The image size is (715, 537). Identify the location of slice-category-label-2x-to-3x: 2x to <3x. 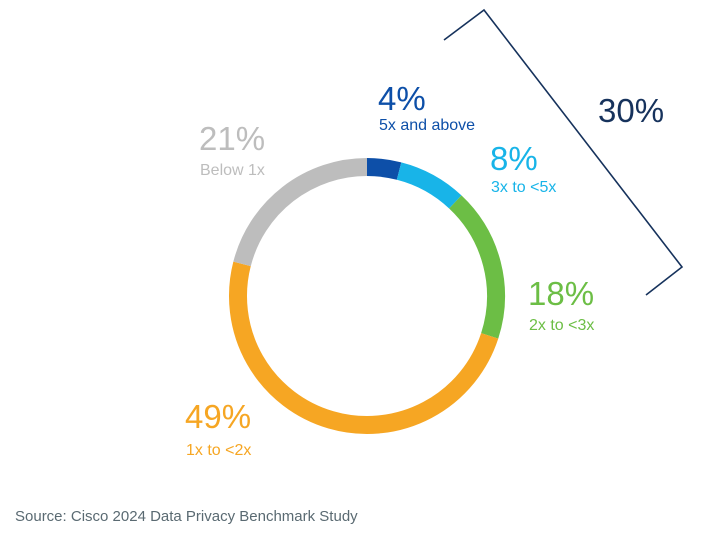
(561, 325).